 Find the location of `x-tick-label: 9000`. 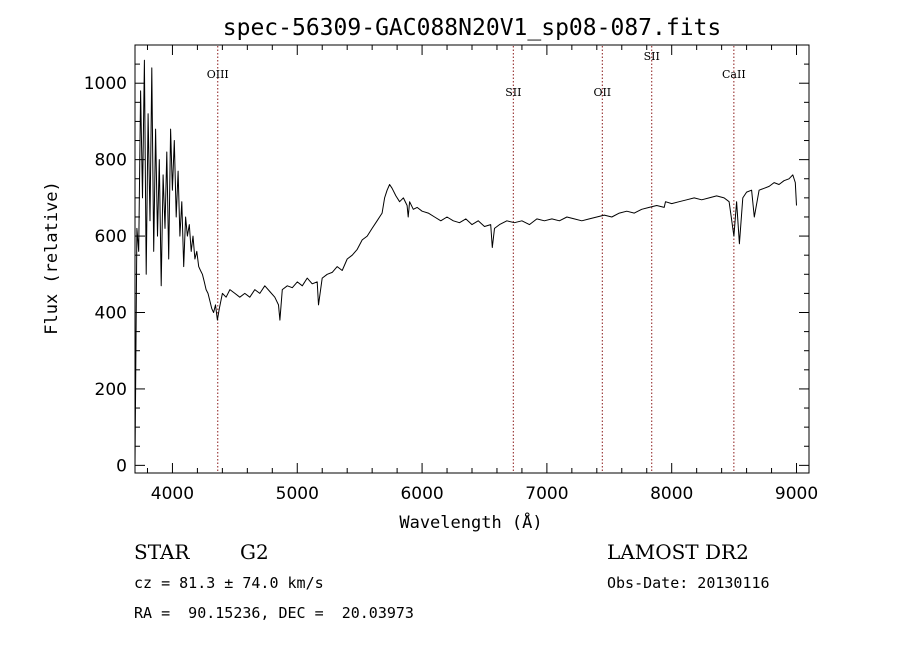

x-tick-label: 9000 is located at coordinates (796, 494).